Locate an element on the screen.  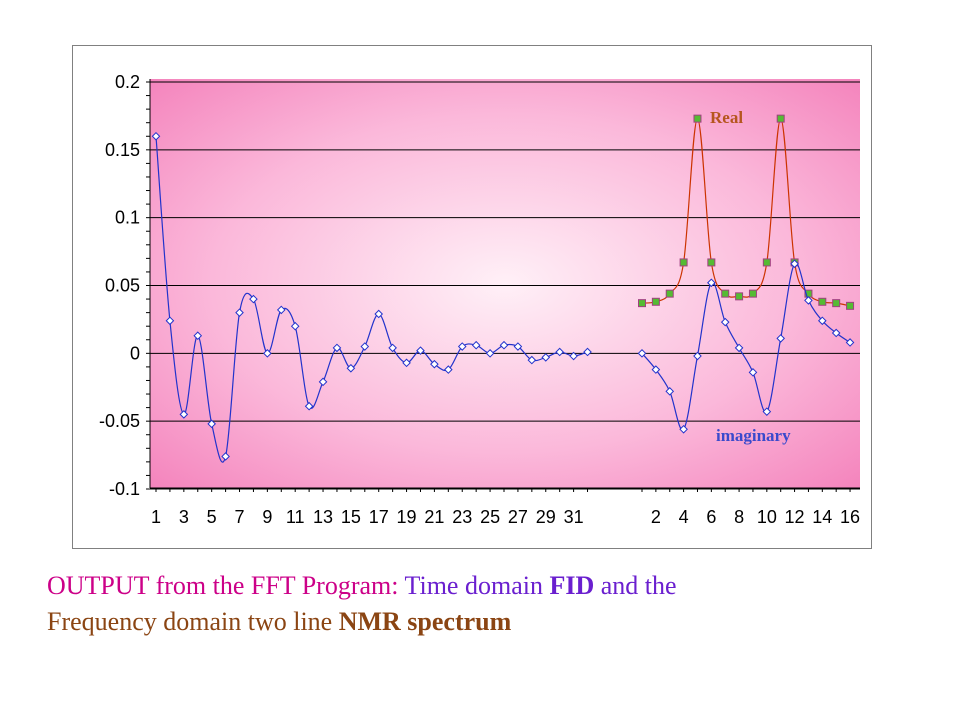
y-tick-labels: 0.2 0.15 0.1 0.05 0 -0.05 -0.1 is located at coordinates (119, 285).